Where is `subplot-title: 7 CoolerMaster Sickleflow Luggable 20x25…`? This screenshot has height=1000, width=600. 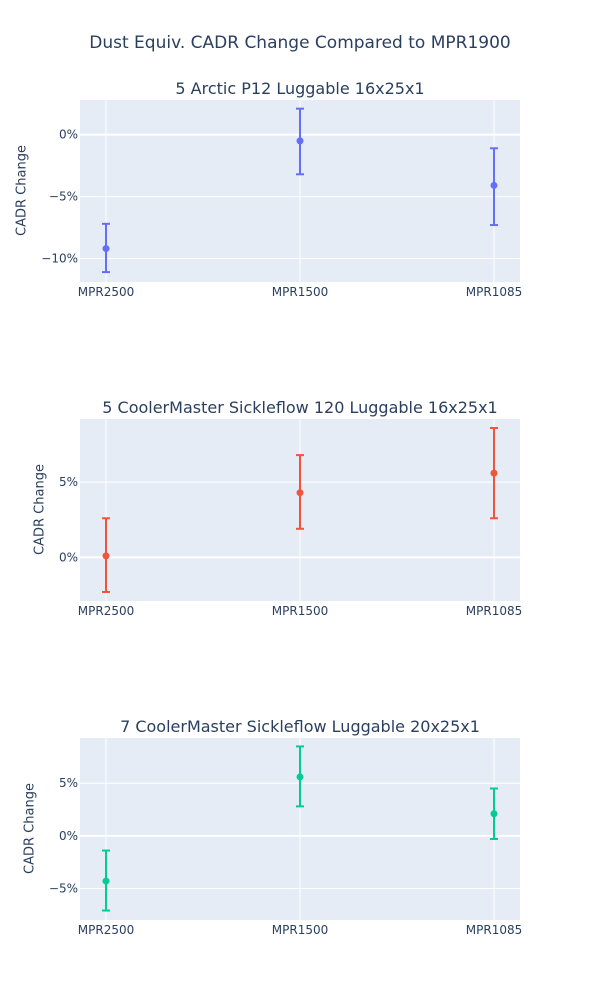
subplot-title: 7 CoolerMaster Sickleflow Luggable 20x25… is located at coordinates (300, 726).